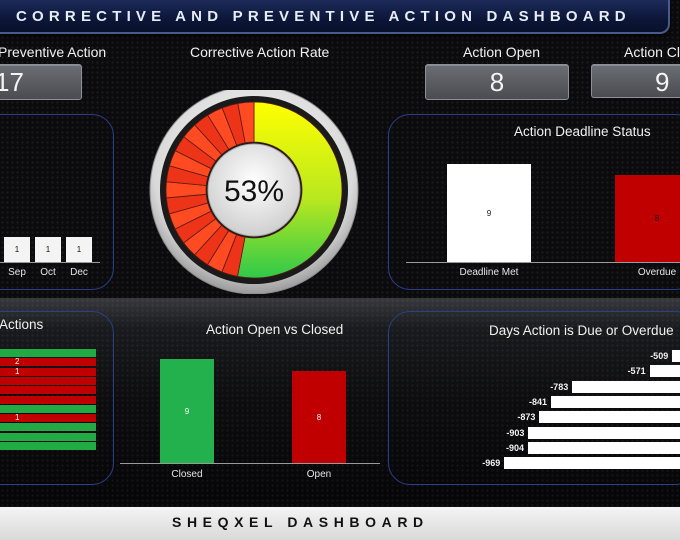 The width and height of the screenshot is (680, 540). Describe the element at coordinates (497, 82) in the screenshot. I see `action-open-value: 8` at that location.